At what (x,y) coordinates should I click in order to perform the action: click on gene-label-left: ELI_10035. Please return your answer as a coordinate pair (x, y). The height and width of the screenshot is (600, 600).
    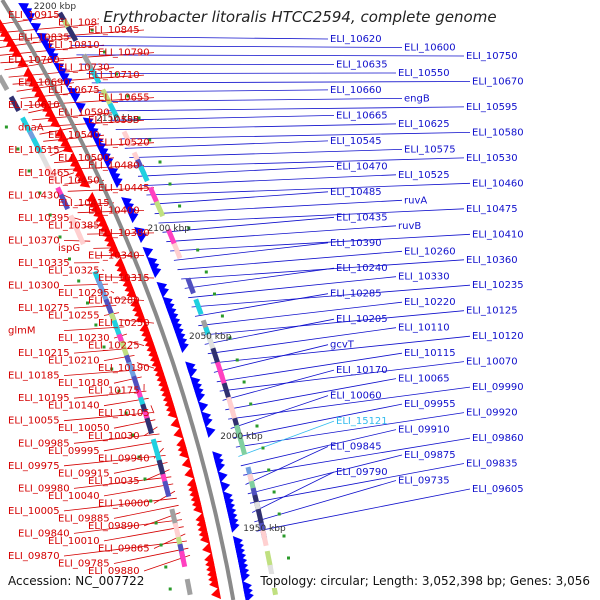
    Looking at the image, I should click on (114, 481).